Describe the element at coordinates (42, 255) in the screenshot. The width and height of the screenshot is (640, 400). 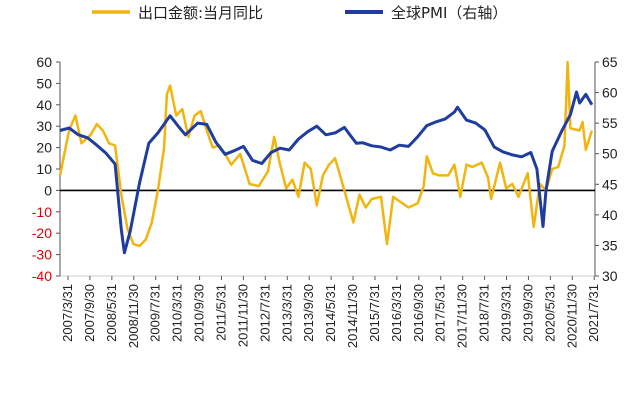
I see `y-left-tick-label: -30` at that location.